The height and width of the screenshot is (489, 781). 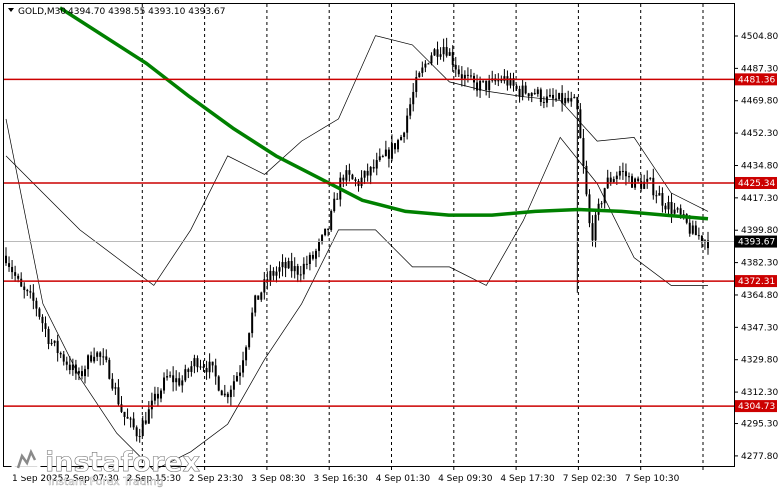 What do you see at coordinates (42, 12) in the screenshot?
I see `symbol-label: GOLD,M30` at bounding box center [42, 12].